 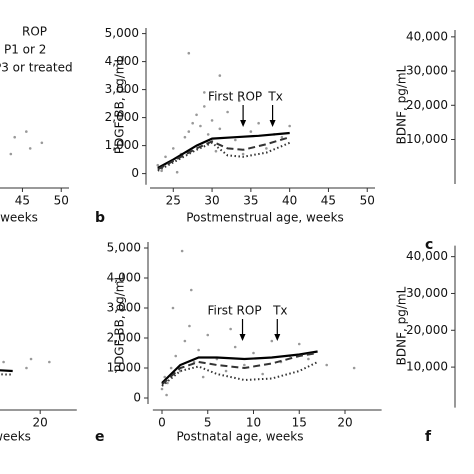 What do you see at coordinates (428, 437) in the screenshot?
I see `panel-label: f` at bounding box center [428, 437].